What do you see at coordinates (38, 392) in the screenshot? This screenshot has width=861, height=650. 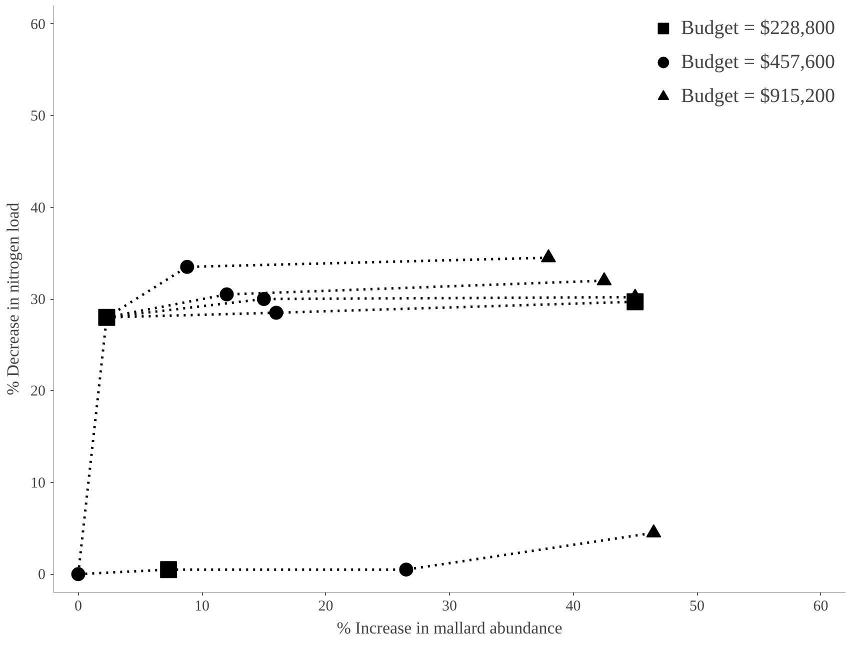 I see `y-tick-label: 20` at bounding box center [38, 392].